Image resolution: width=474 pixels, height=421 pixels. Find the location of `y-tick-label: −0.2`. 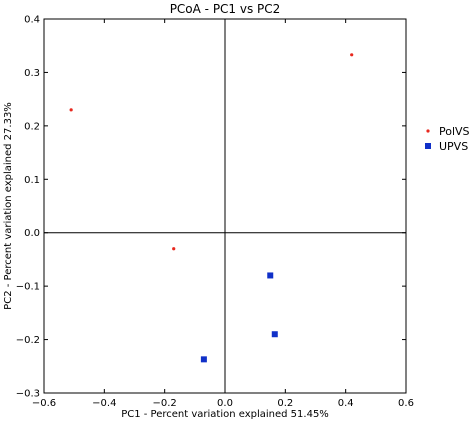

y-tick-label: −0.2 is located at coordinates (28, 340).